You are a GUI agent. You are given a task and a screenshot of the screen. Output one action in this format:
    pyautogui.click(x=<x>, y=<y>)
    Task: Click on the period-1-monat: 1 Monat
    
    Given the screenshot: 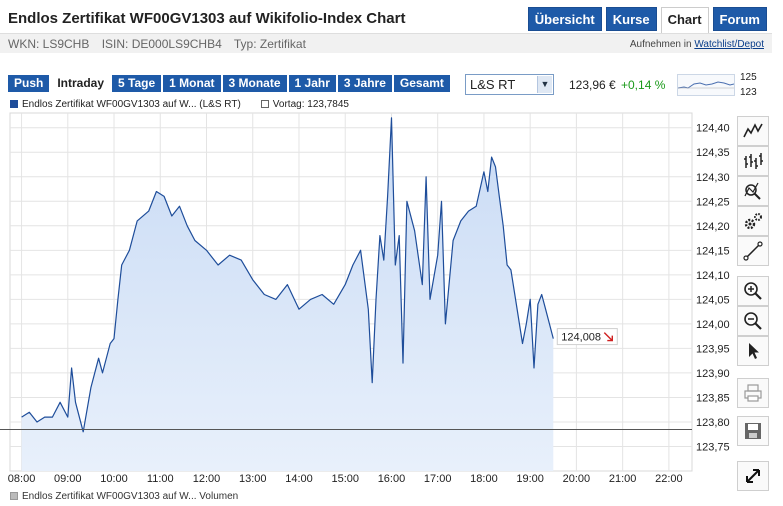 What is the action you would take?
    pyautogui.click(x=192, y=83)
    